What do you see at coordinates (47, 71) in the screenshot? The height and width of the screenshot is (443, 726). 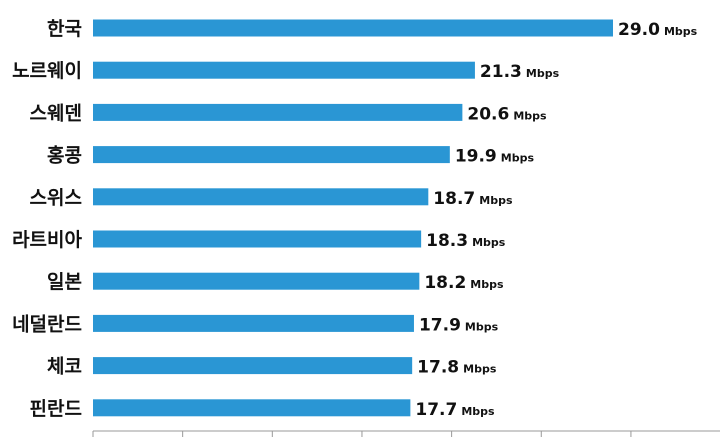 I see `category-label: 노르웨이` at bounding box center [47, 71].